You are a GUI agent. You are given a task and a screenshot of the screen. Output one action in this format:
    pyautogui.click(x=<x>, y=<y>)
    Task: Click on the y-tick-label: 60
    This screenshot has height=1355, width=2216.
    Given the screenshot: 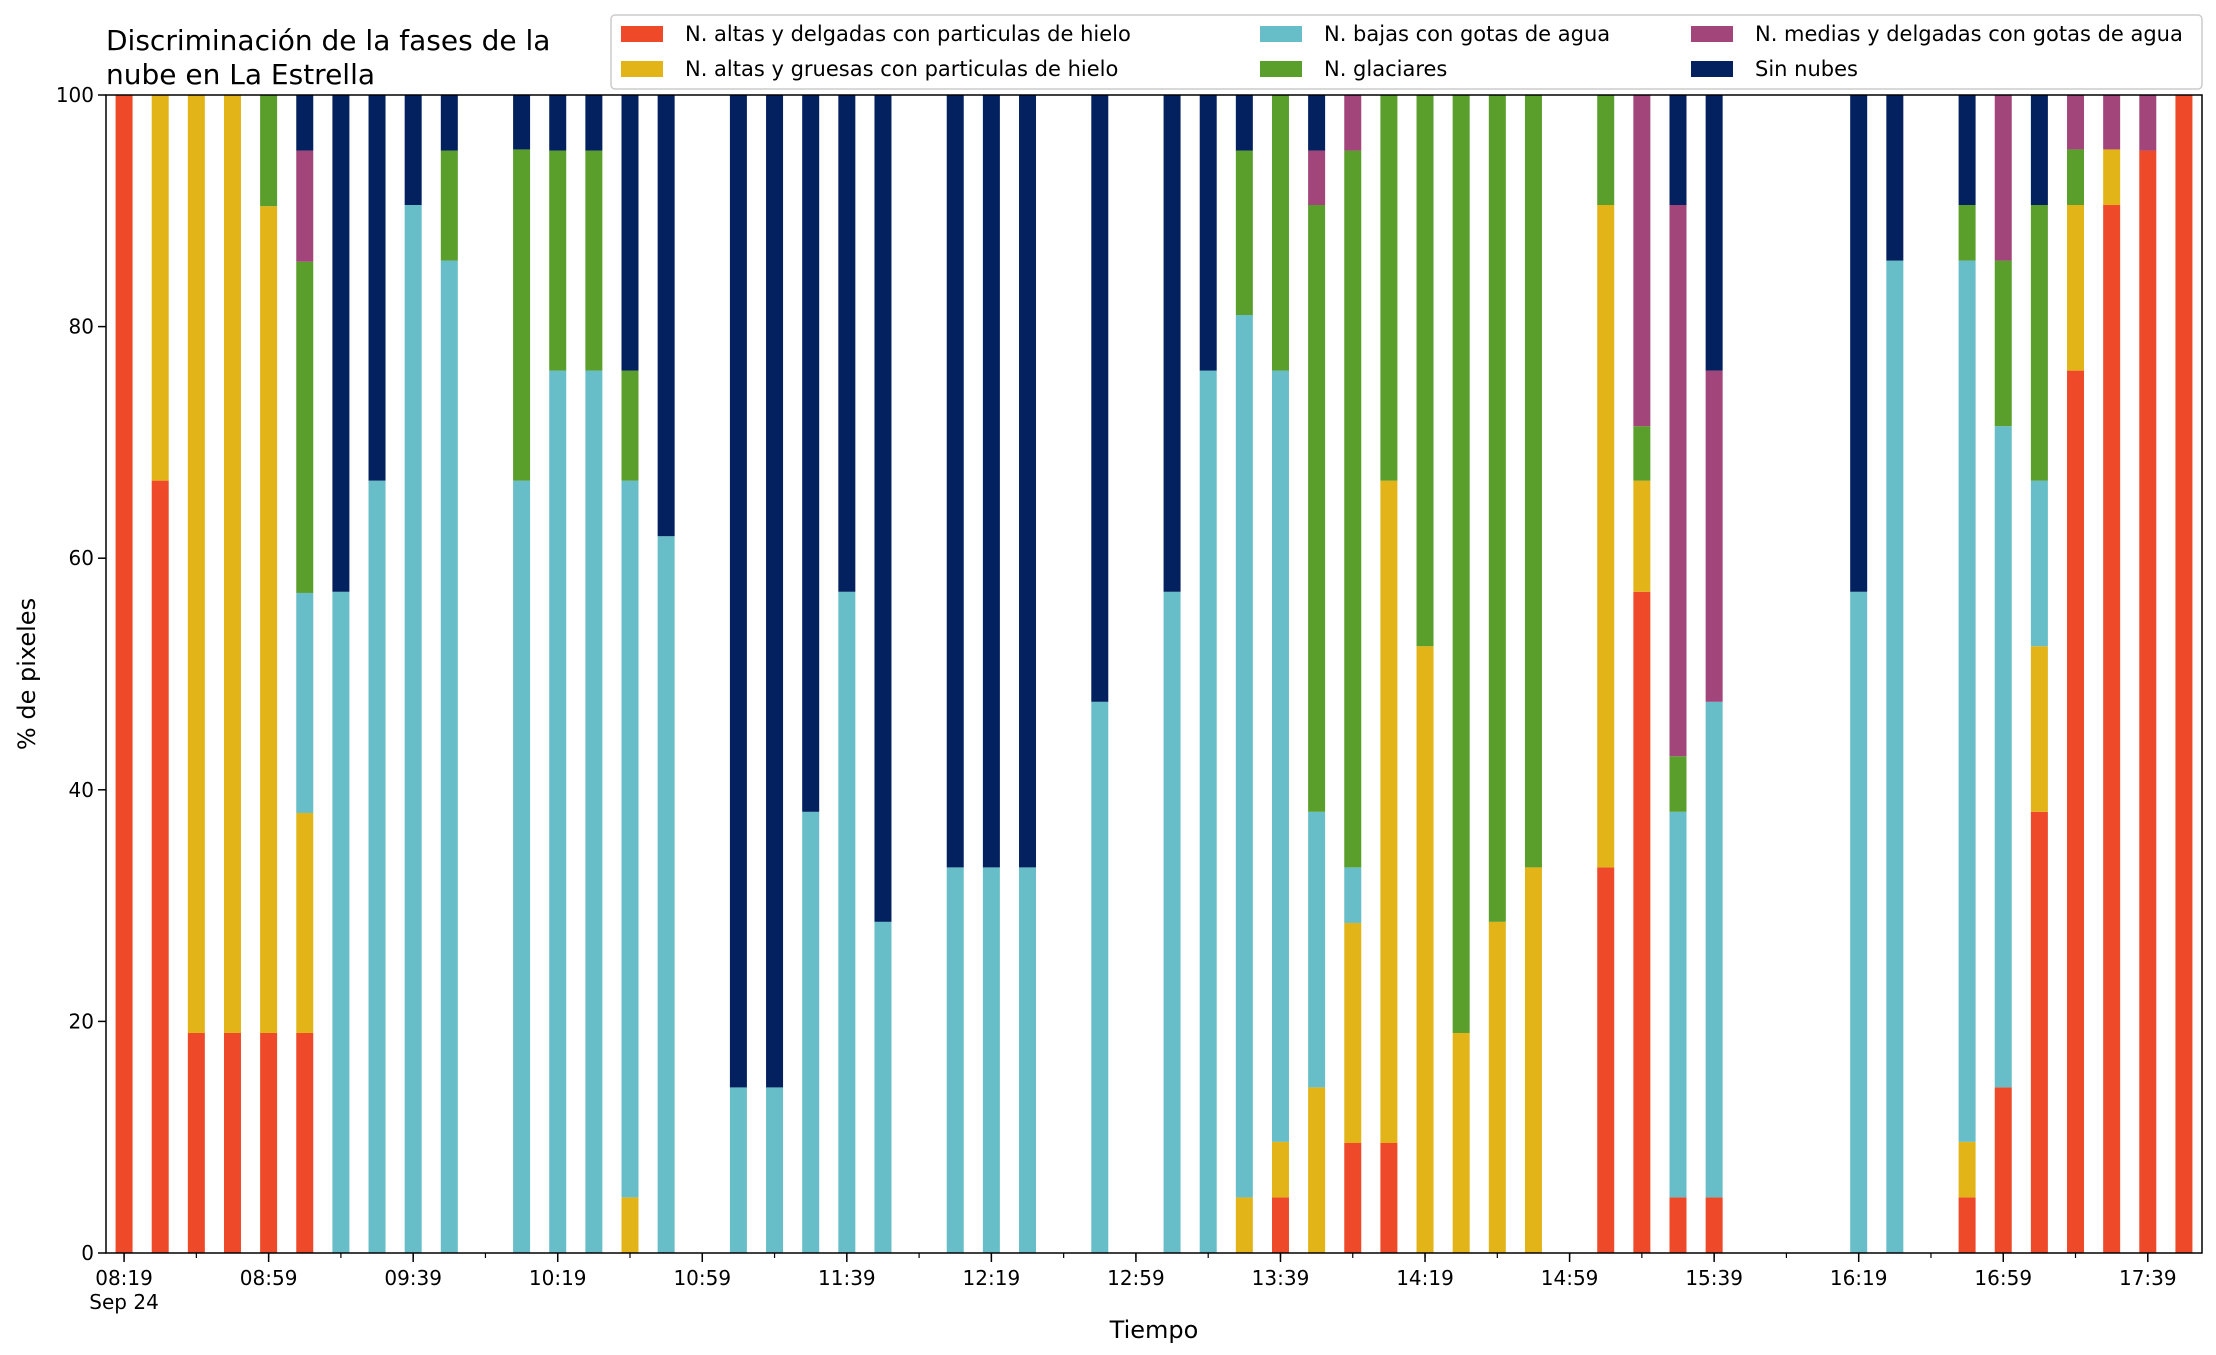 What is the action you would take?
    pyautogui.click(x=81, y=558)
    